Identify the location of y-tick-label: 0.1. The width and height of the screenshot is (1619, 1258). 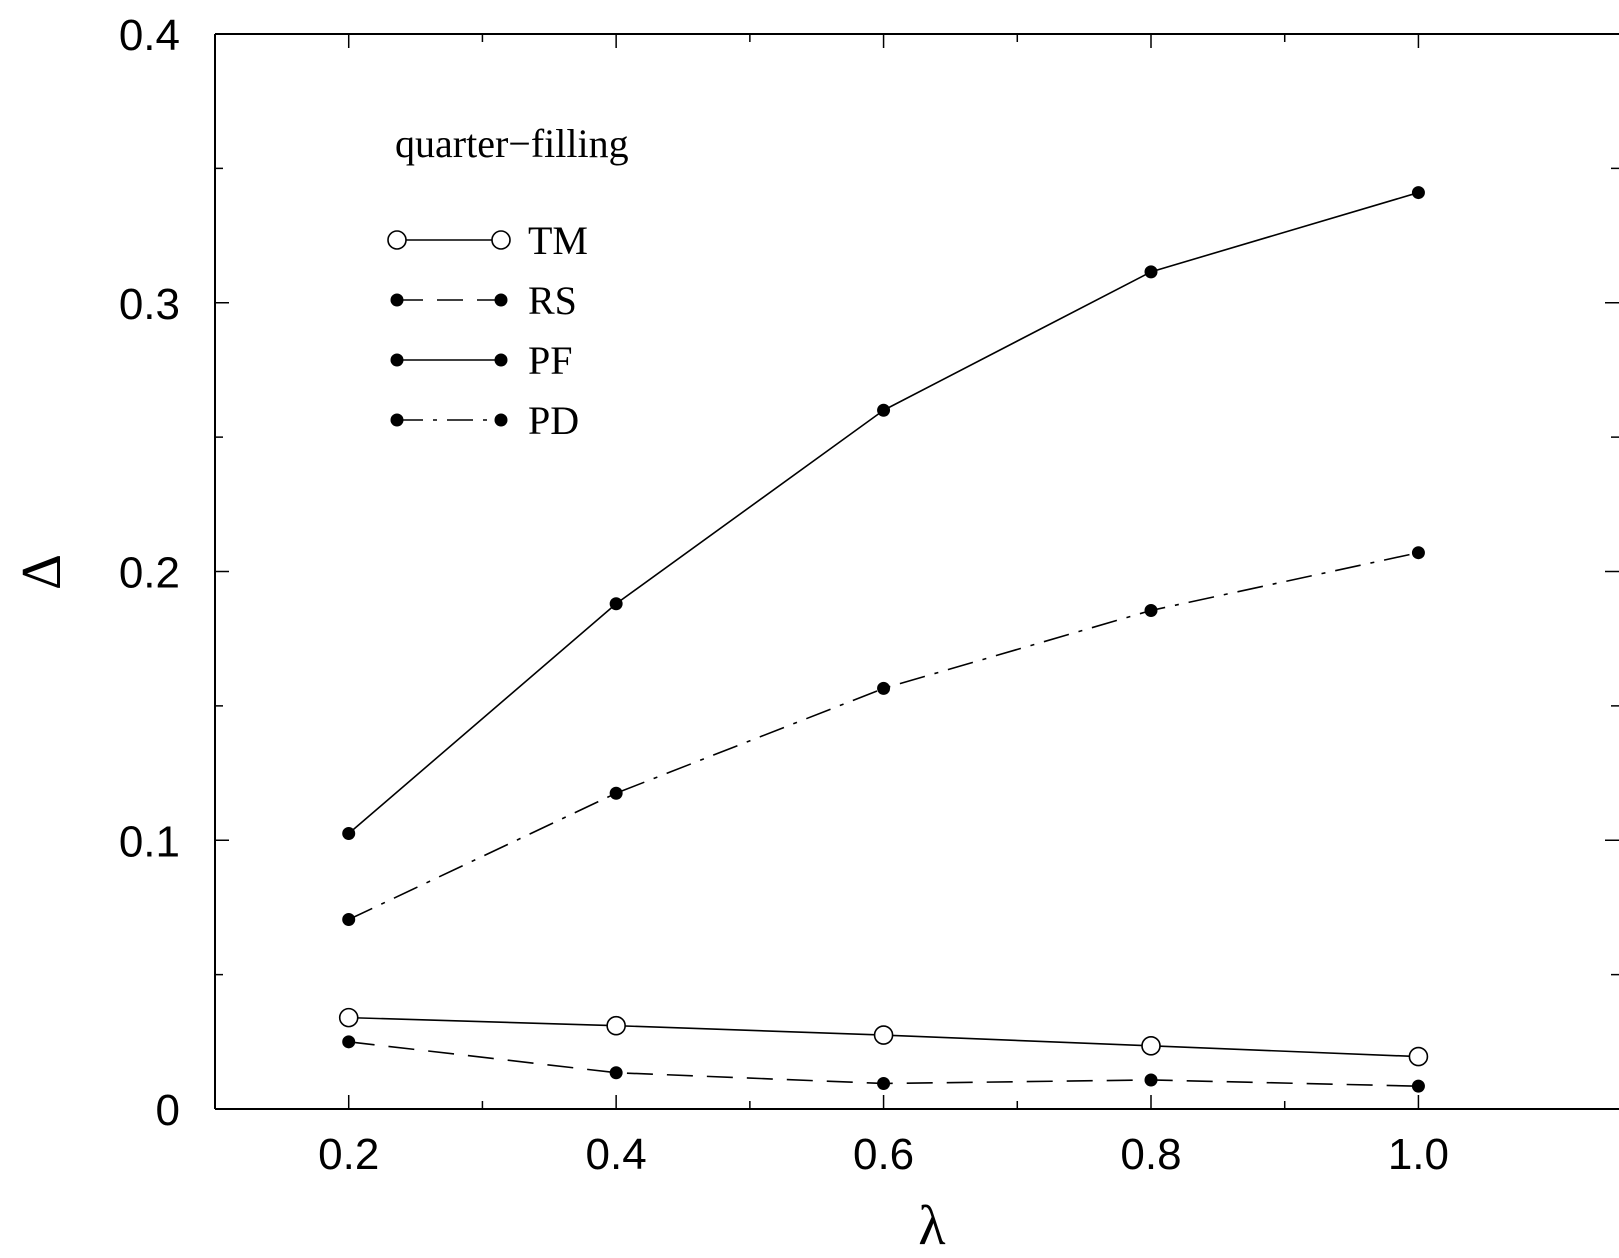
(149, 841).